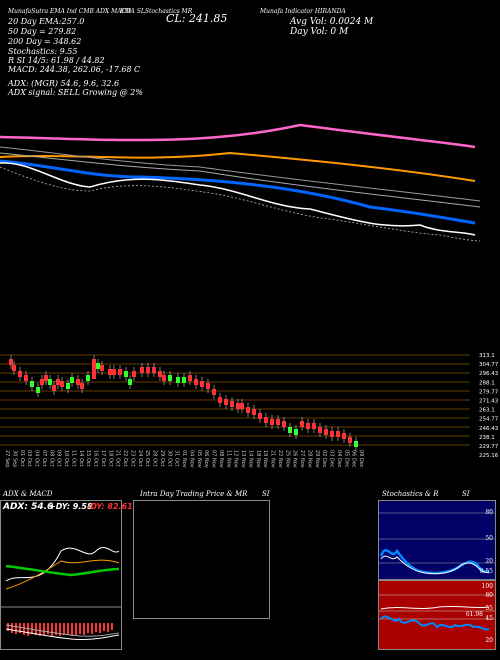 The width and height of the screenshot is (500, 660). Describe the element at coordinates (73, 458) in the screenshot. I see `date-tick-label: 11 Oct` at that location.